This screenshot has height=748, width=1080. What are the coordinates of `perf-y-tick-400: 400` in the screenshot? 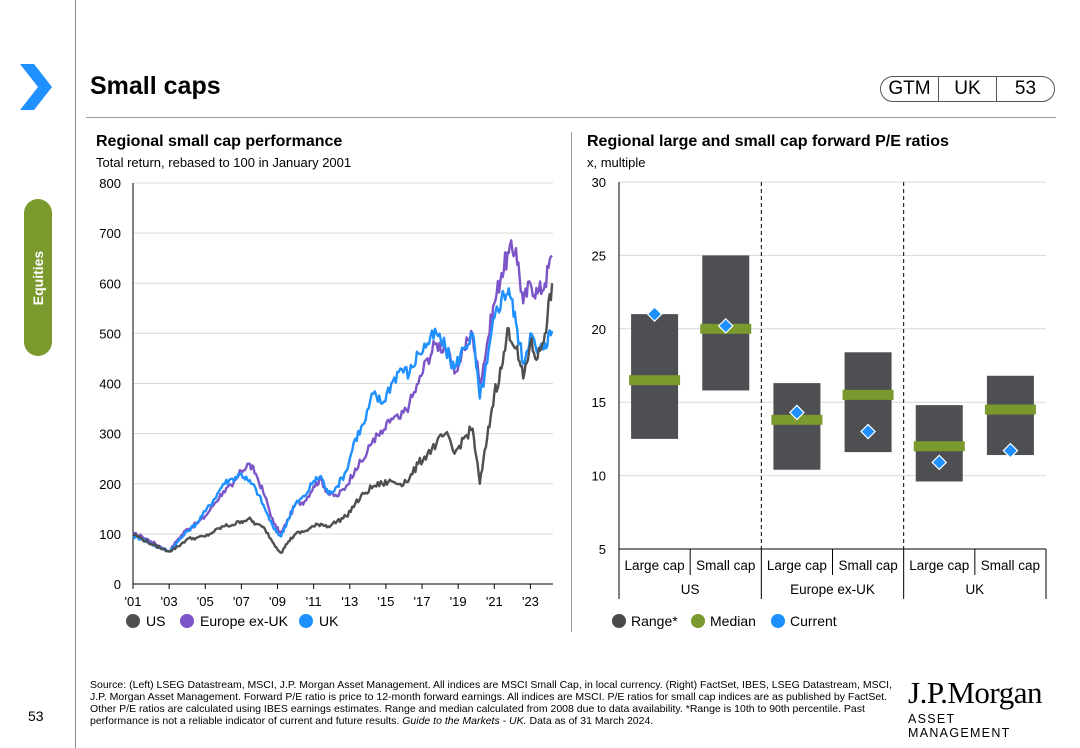 It's located at (110, 384).